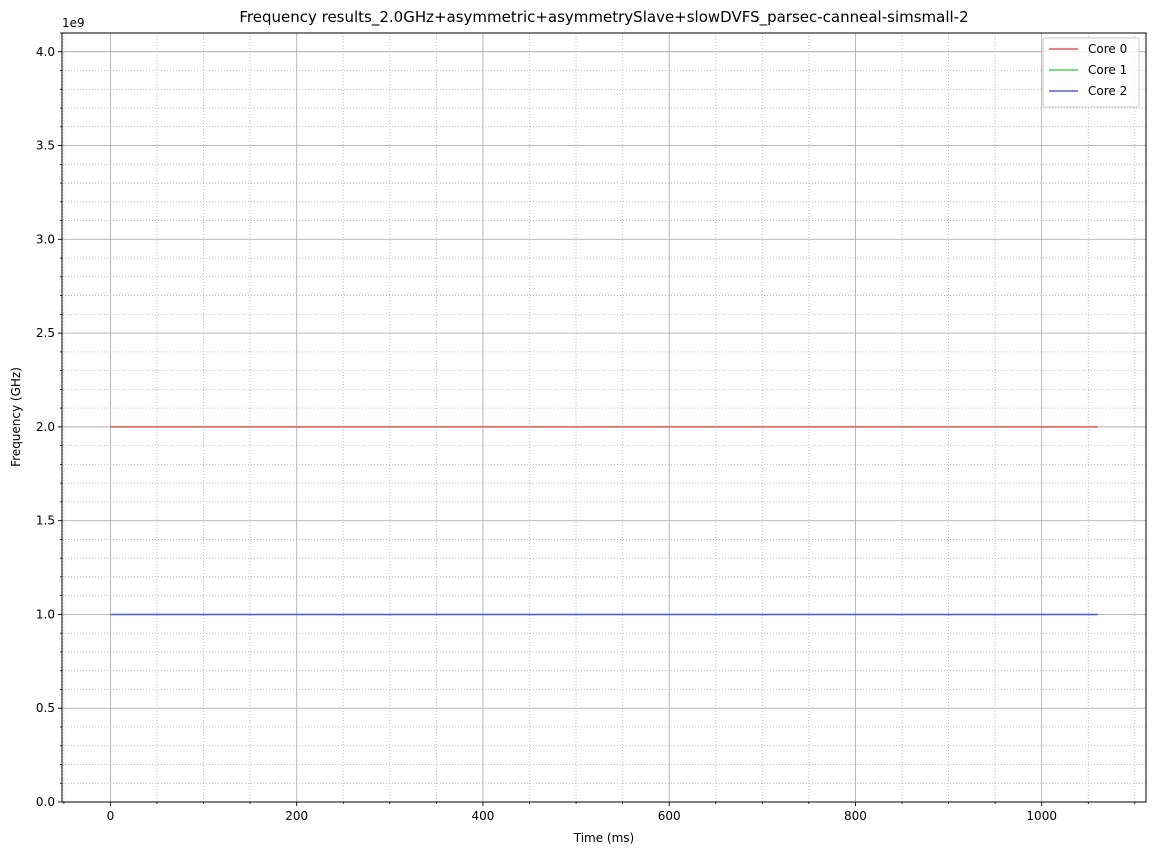  What do you see at coordinates (1107, 70) in the screenshot?
I see `legend-label: Core 1` at bounding box center [1107, 70].